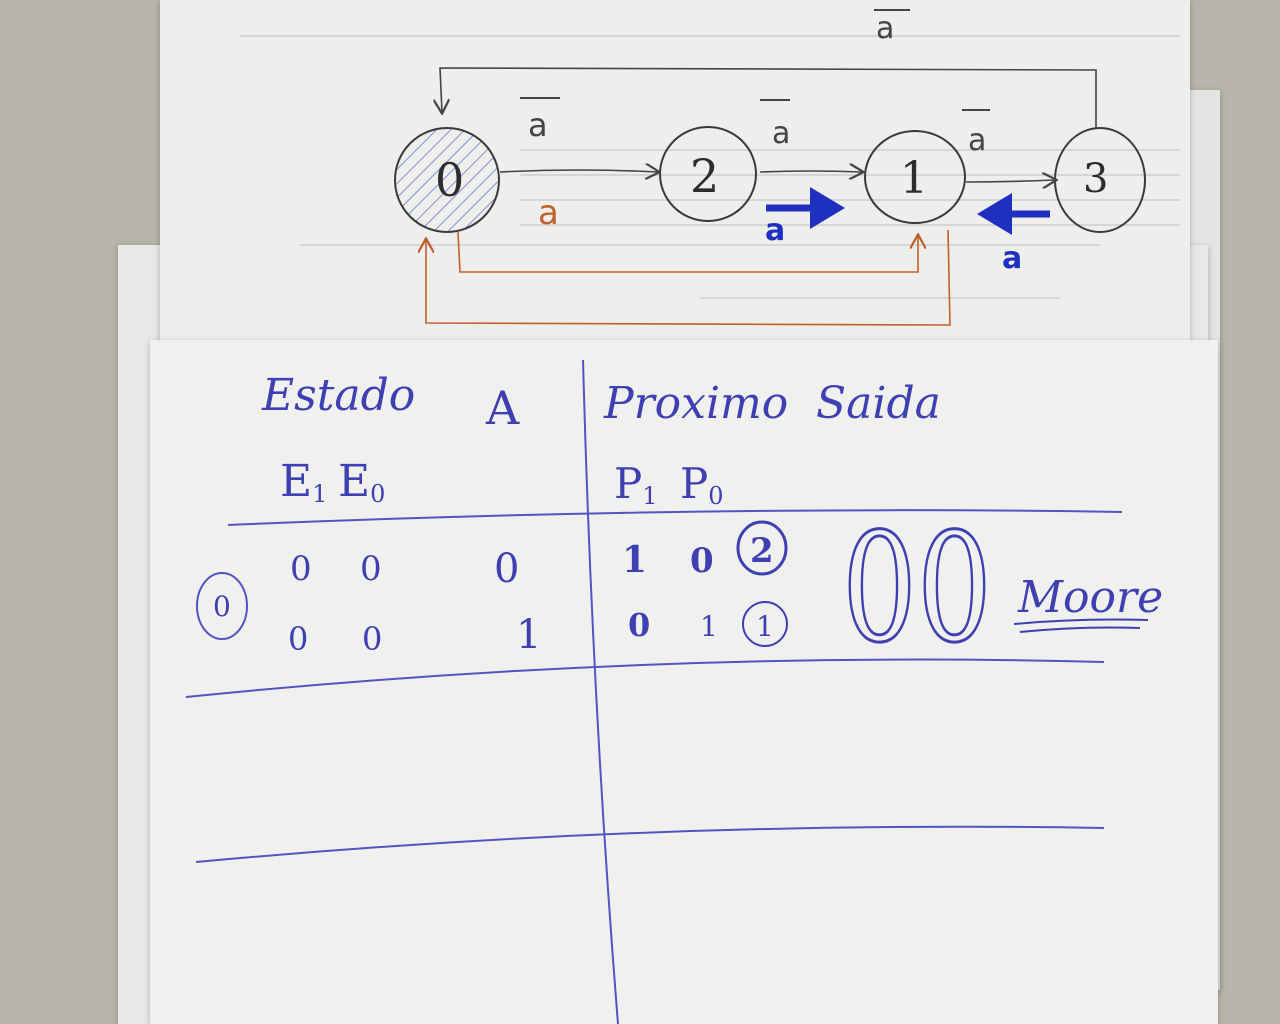 This screenshot has height=1024, width=1280. What do you see at coordinates (506, 569) in the screenshot?
I see `row1-a: 0` at bounding box center [506, 569].